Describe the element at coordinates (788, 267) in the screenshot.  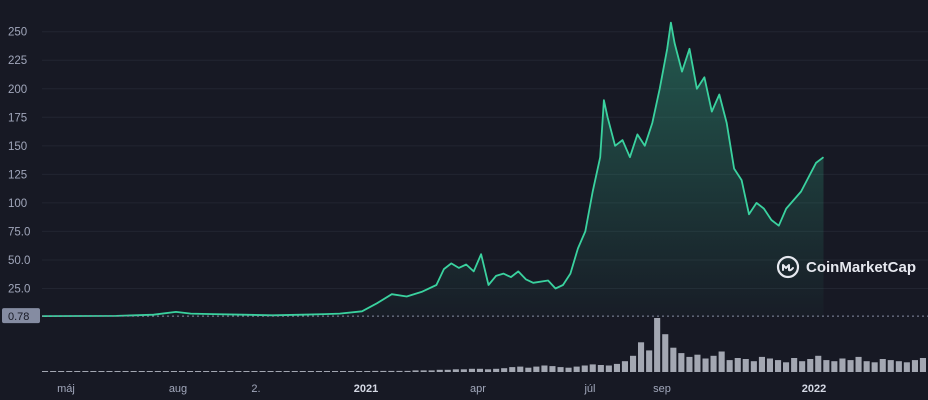
I see `coinmarketcap-logo` at that location.